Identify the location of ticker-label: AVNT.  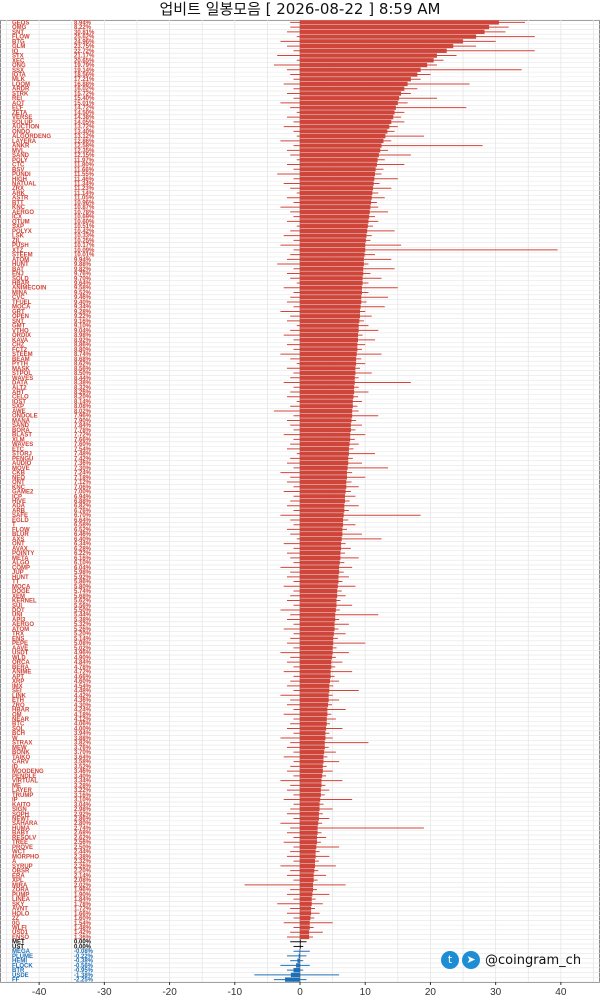
(20, 910).